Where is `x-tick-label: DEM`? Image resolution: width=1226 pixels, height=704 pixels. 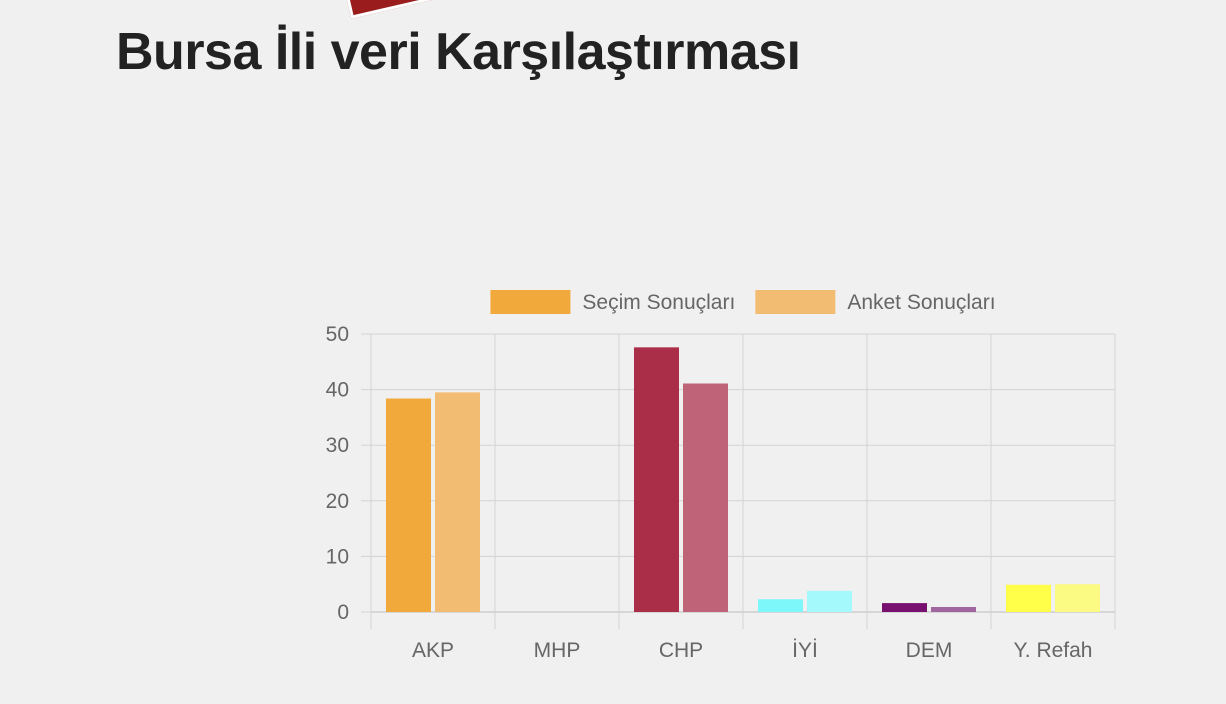
x-tick-label: DEM is located at coordinates (929, 650).